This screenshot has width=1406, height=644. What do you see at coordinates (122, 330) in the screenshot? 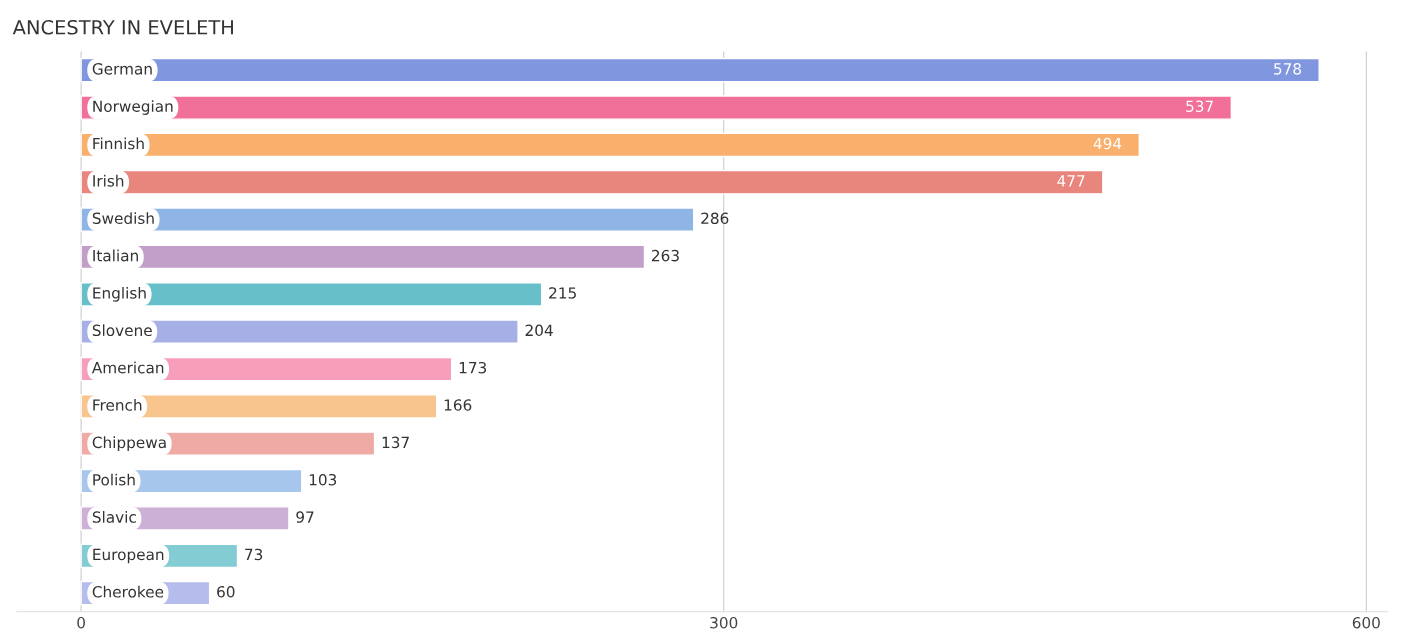
I see `y-tick-label: Slovene` at bounding box center [122, 330].